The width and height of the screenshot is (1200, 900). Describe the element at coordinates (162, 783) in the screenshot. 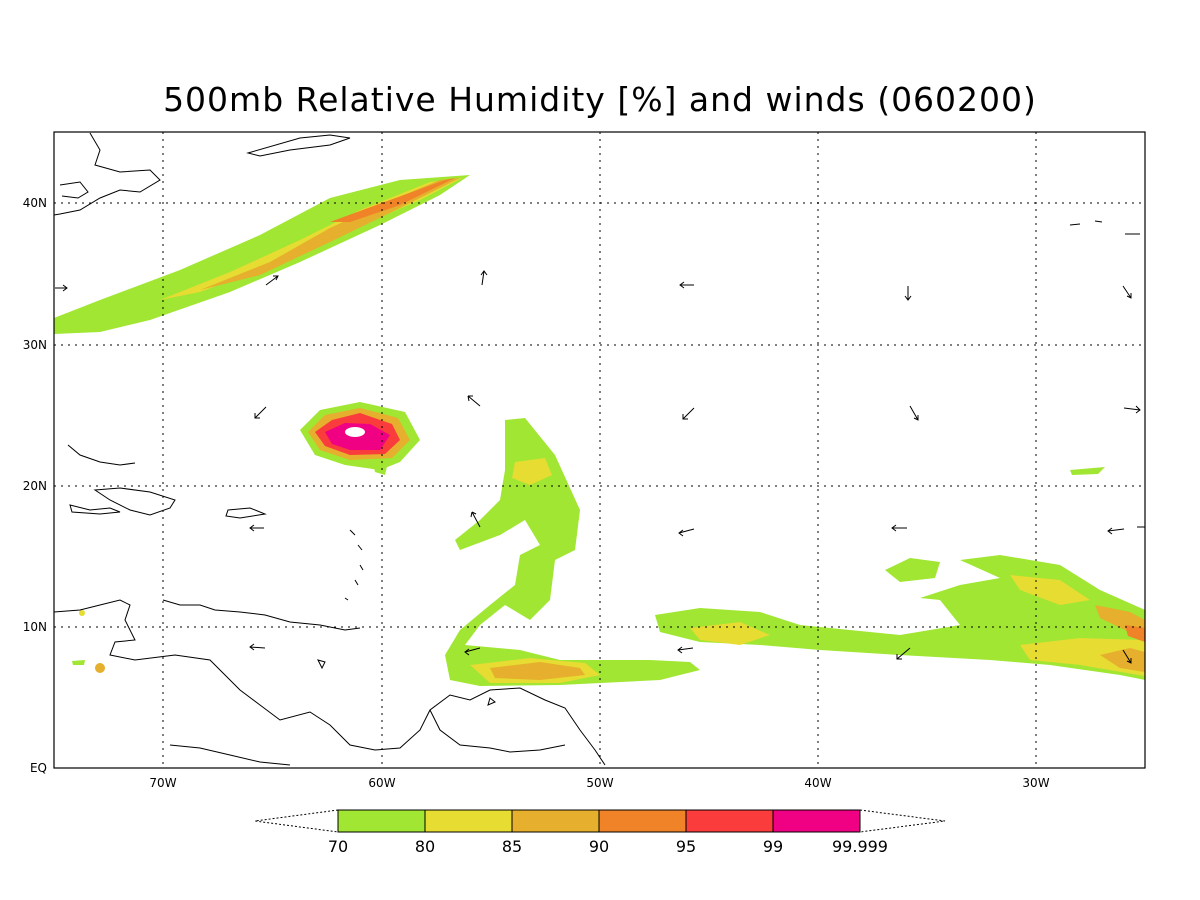

I see `lon-label: 70W` at that location.